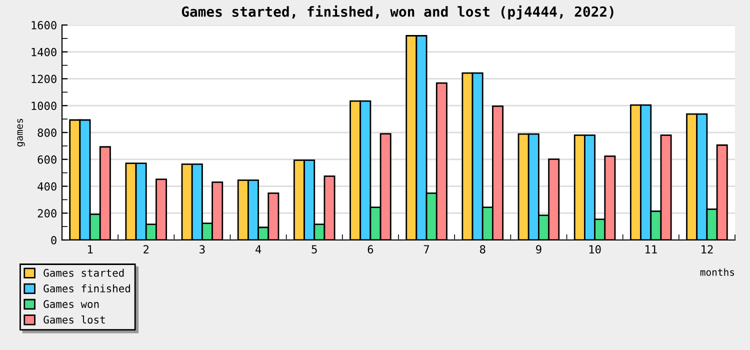 Image resolution: width=750 pixels, height=350 pixels. I want to click on y-tick-label: 200, so click(47, 213).